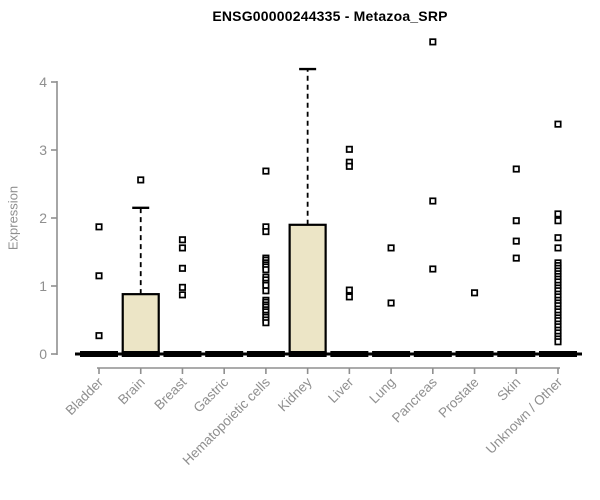 This screenshot has height=500, width=600. Describe the element at coordinates (579, 354) in the screenshot. I see `whisker-nub-right` at that location.